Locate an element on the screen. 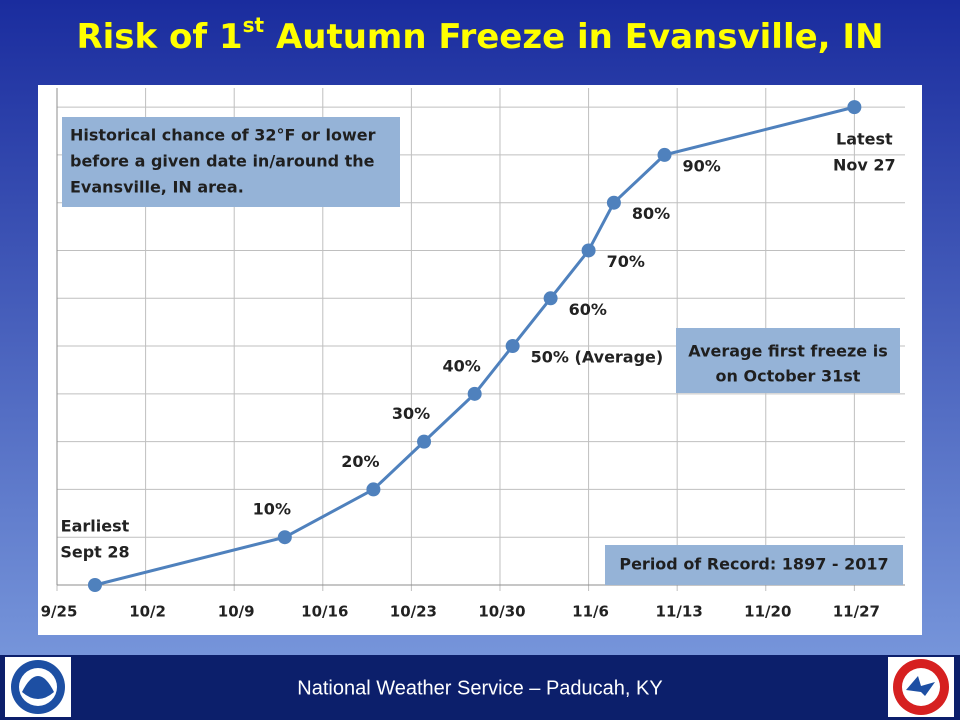 This screenshot has height=720, width=960. x-tick-label: 10/9 is located at coordinates (236, 612).